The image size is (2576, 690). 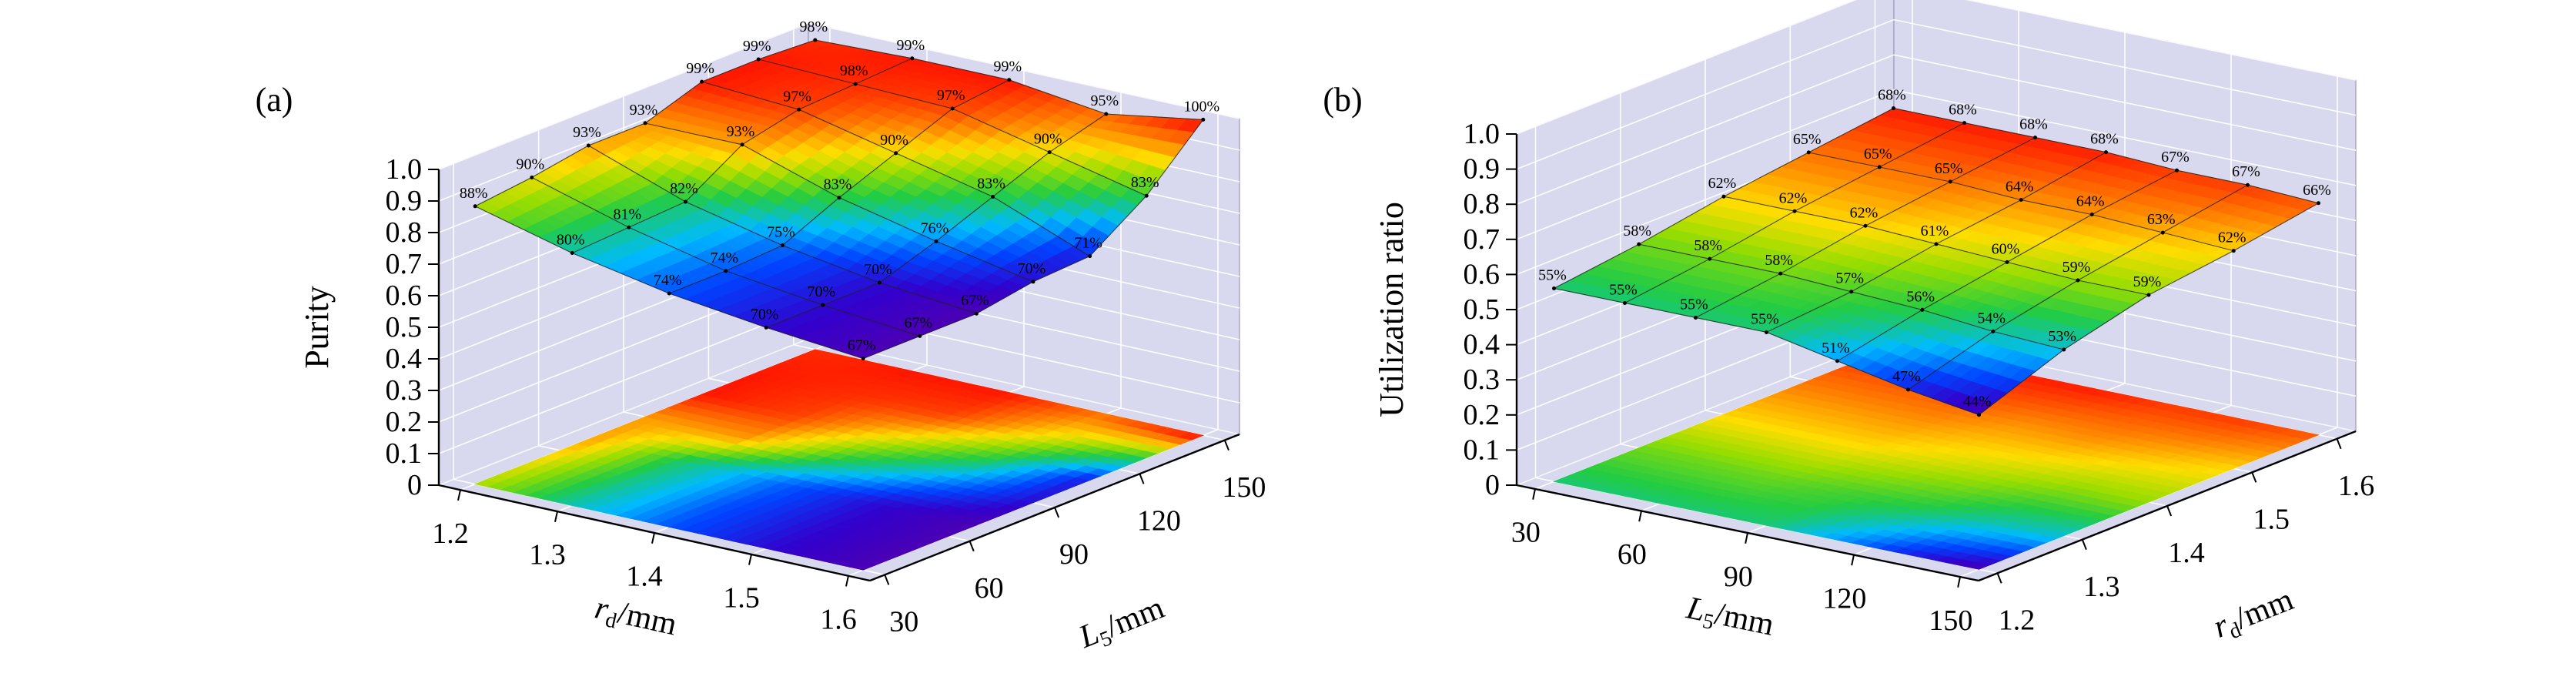 What do you see at coordinates (781, 232) in the screenshot?
I see `point-value-label: 75%` at bounding box center [781, 232].